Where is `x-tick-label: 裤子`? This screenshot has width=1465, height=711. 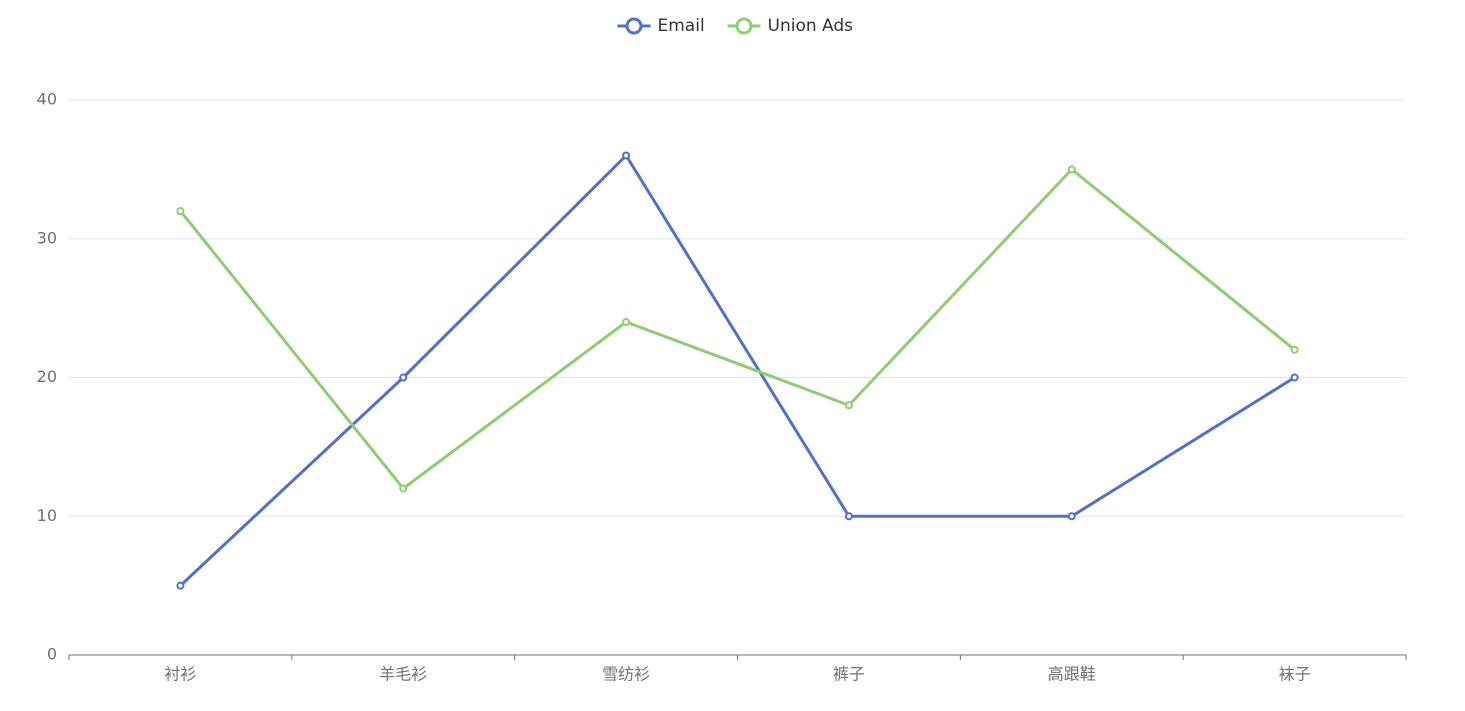
x-tick-label: 裤子 is located at coordinates (849, 674).